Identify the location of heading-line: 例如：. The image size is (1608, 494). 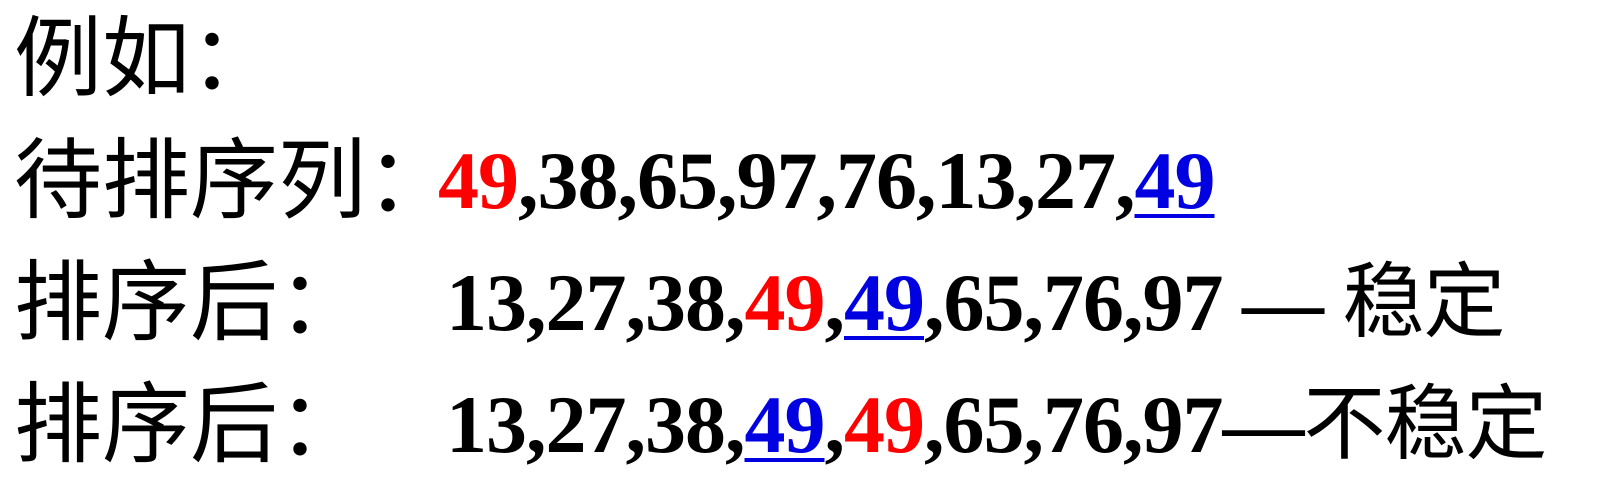
(146, 59).